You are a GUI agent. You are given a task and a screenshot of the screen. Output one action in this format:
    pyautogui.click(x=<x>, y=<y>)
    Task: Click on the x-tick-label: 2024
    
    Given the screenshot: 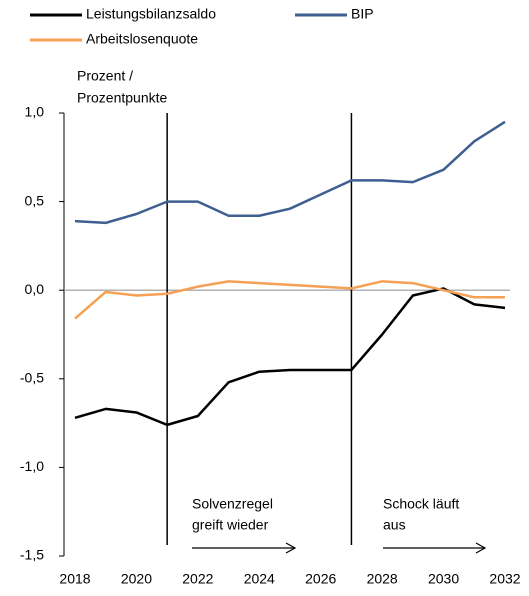 What is the action you would take?
    pyautogui.click(x=259, y=579)
    